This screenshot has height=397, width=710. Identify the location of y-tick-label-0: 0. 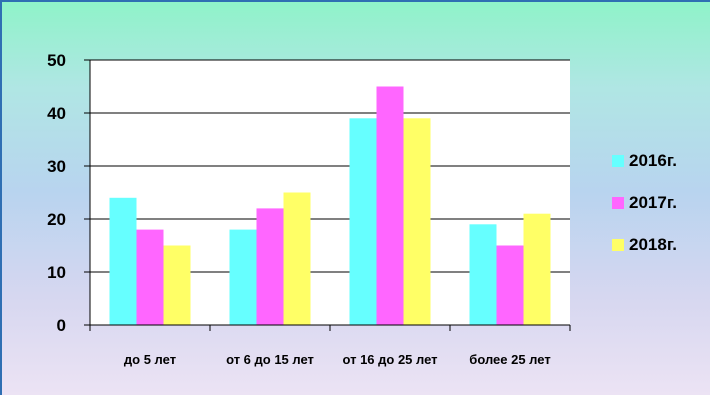
(61, 325).